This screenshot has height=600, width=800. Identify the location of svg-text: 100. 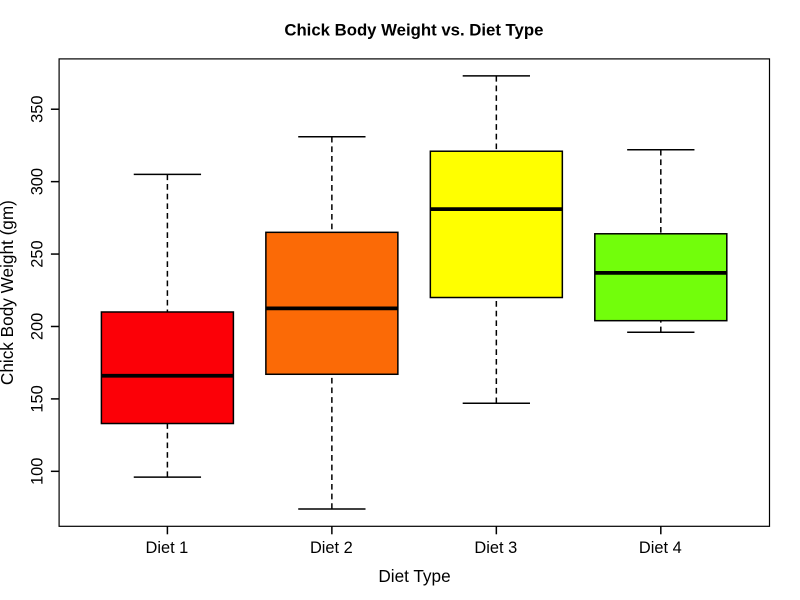
(37, 471).